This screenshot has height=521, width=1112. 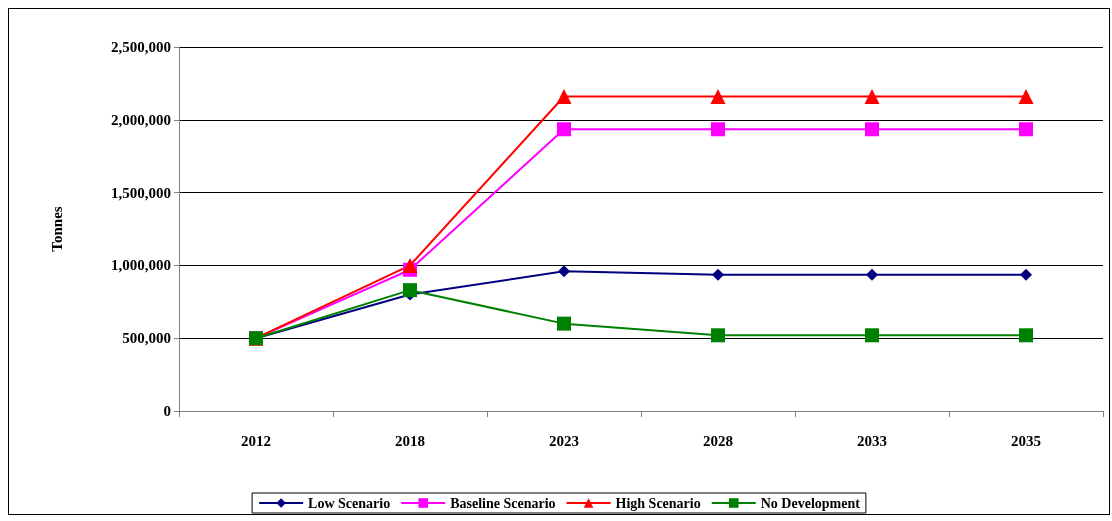 What do you see at coordinates (141, 47) in the screenshot?
I see `y-tick-label: 2,500,000` at bounding box center [141, 47].